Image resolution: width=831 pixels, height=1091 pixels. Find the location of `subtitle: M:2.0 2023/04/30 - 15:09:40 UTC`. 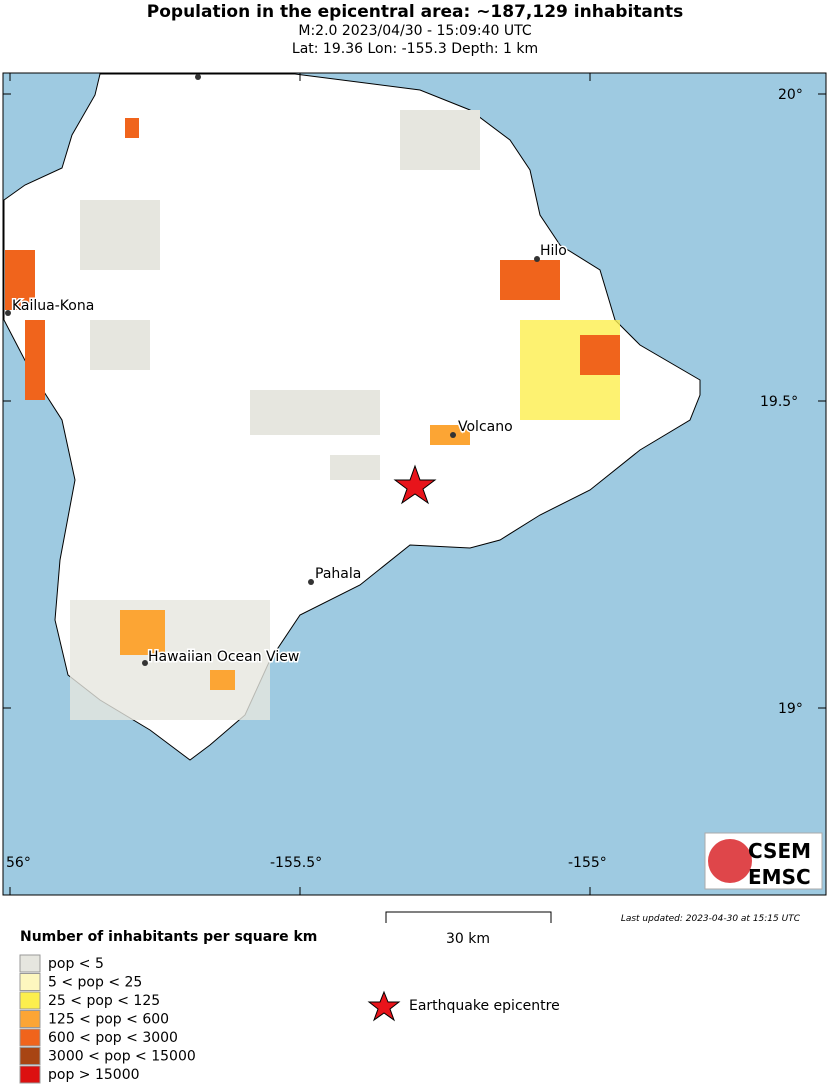

subtitle: M:2.0 2023/04/30 - 15:09:40 UTC is located at coordinates (414, 31).